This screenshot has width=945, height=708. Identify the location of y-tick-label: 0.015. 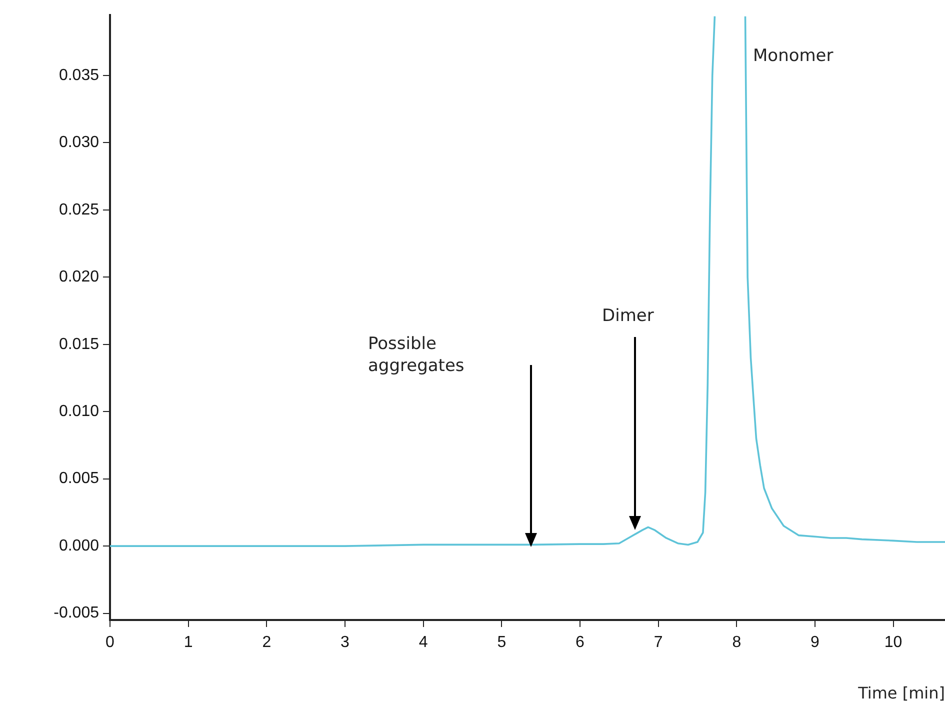
(79, 344).